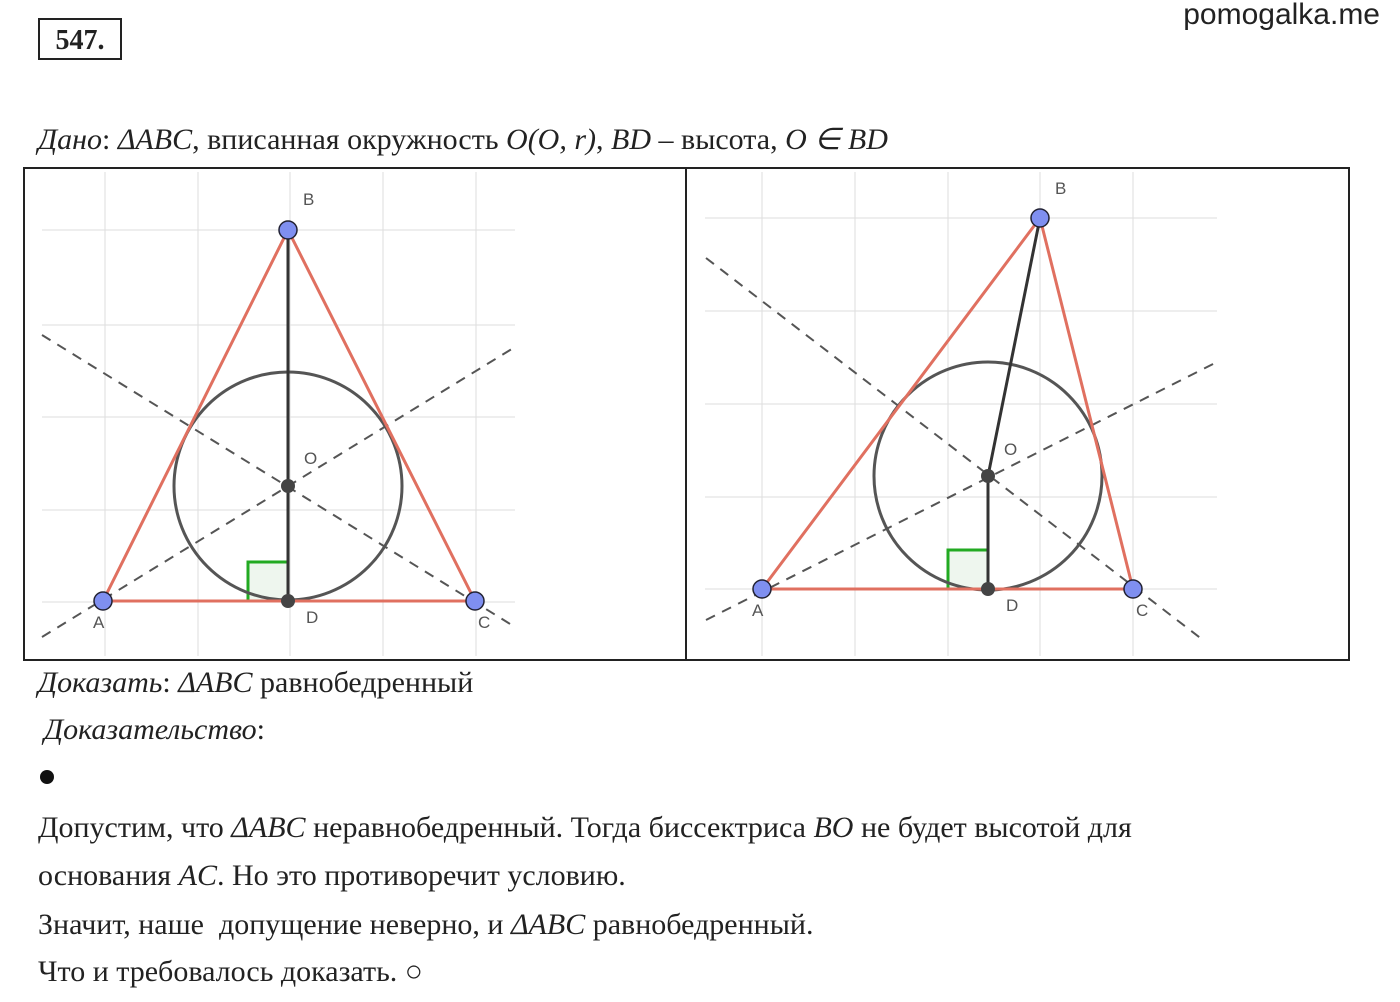 The height and width of the screenshot is (1002, 1400). What do you see at coordinates (559, 827) in the screenshot?
I see `text-segment: неравнобедренный. Тогда биссектриса` at bounding box center [559, 827].